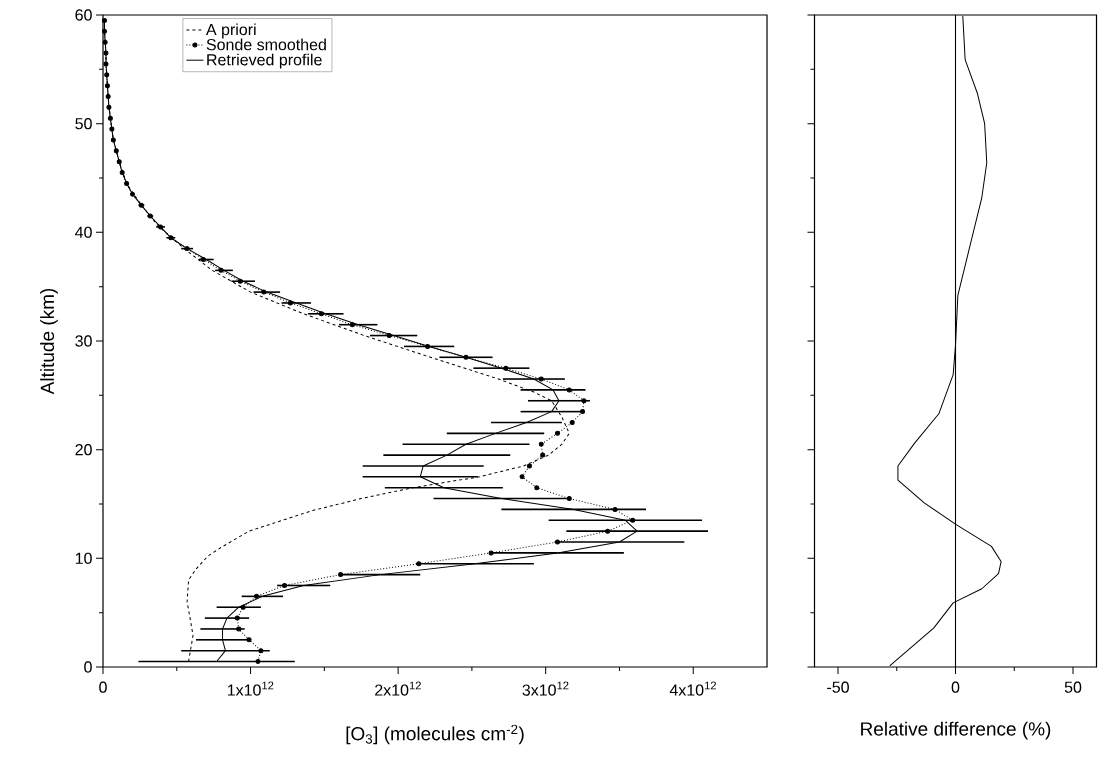 The height and width of the screenshot is (770, 1101). I want to click on y-axis-title: Altitude (km), so click(49, 341).